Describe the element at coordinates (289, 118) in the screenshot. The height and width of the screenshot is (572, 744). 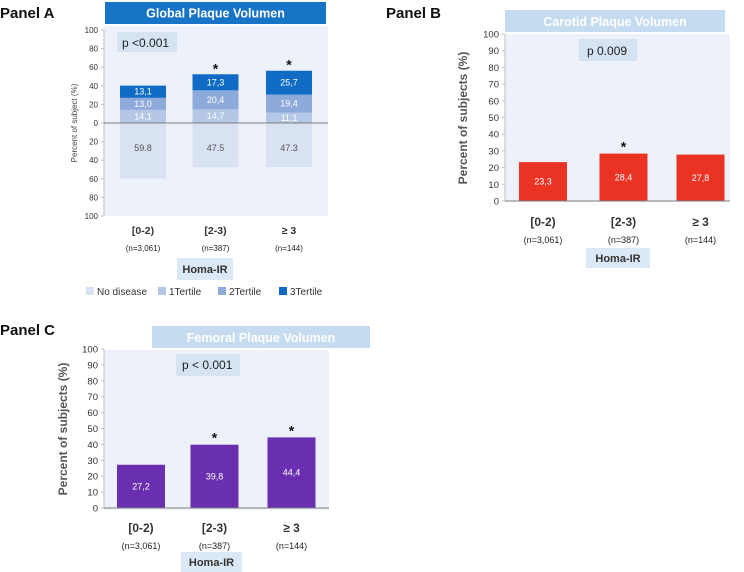
I see `panel-a-data-label: 11,1` at that location.